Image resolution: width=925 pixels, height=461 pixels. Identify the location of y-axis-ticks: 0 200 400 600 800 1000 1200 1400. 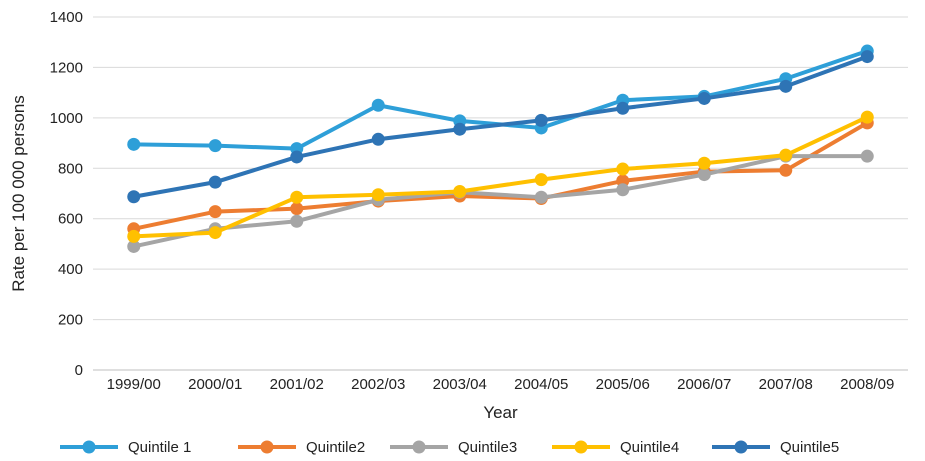
(66, 194).